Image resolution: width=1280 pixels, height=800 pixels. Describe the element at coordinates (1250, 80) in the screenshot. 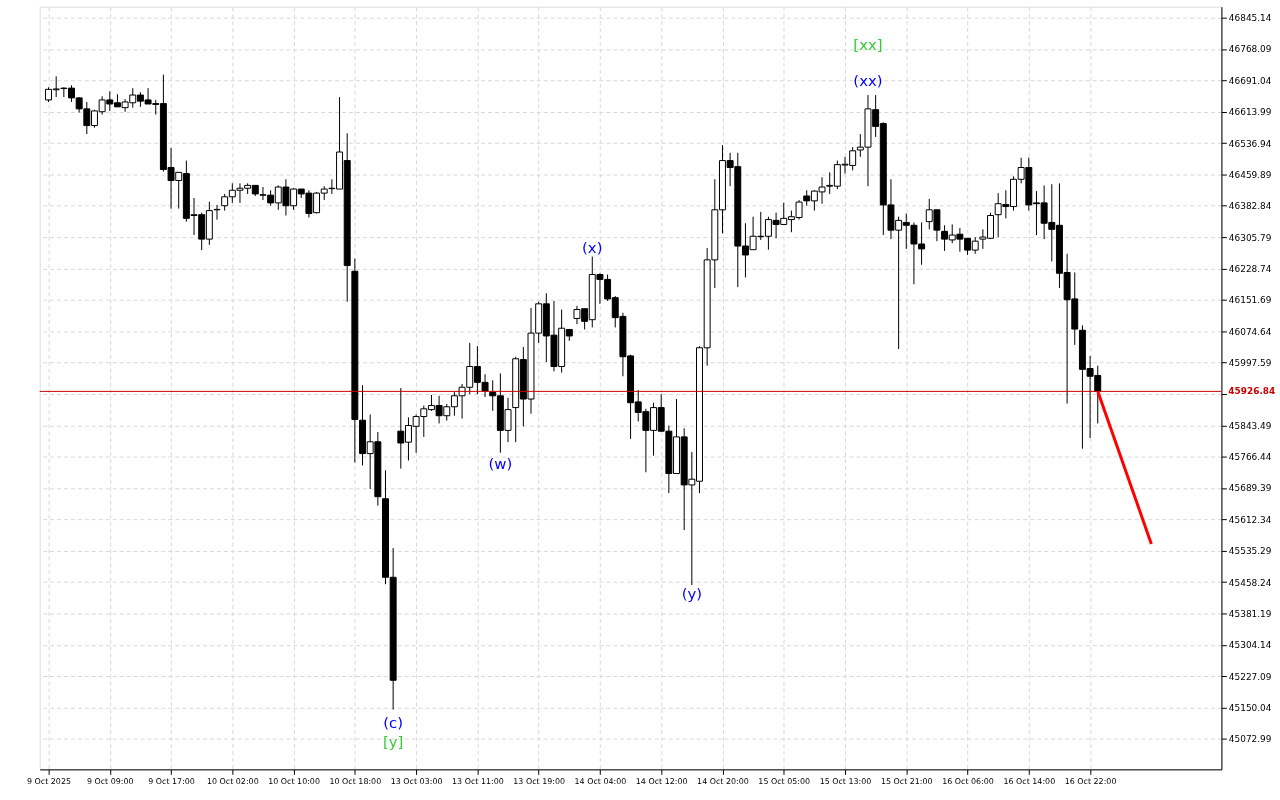

I see `y-tick-label: 46691.04` at that location.